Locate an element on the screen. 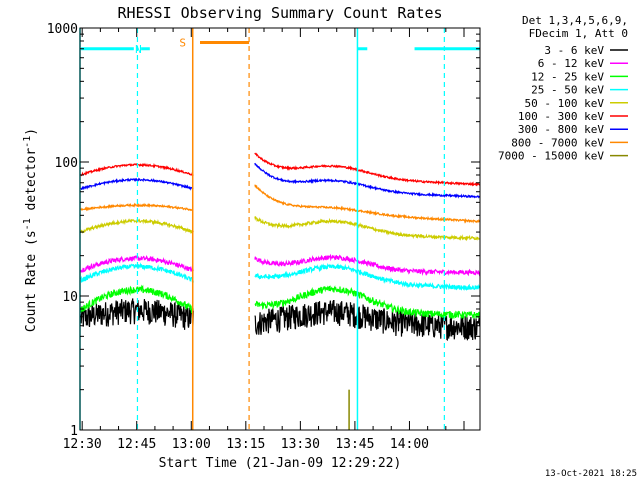 Image resolution: width=640 pixels, height=480 pixels. svg-text: Count Rate (s-1 detector-1) is located at coordinates (30, 230).